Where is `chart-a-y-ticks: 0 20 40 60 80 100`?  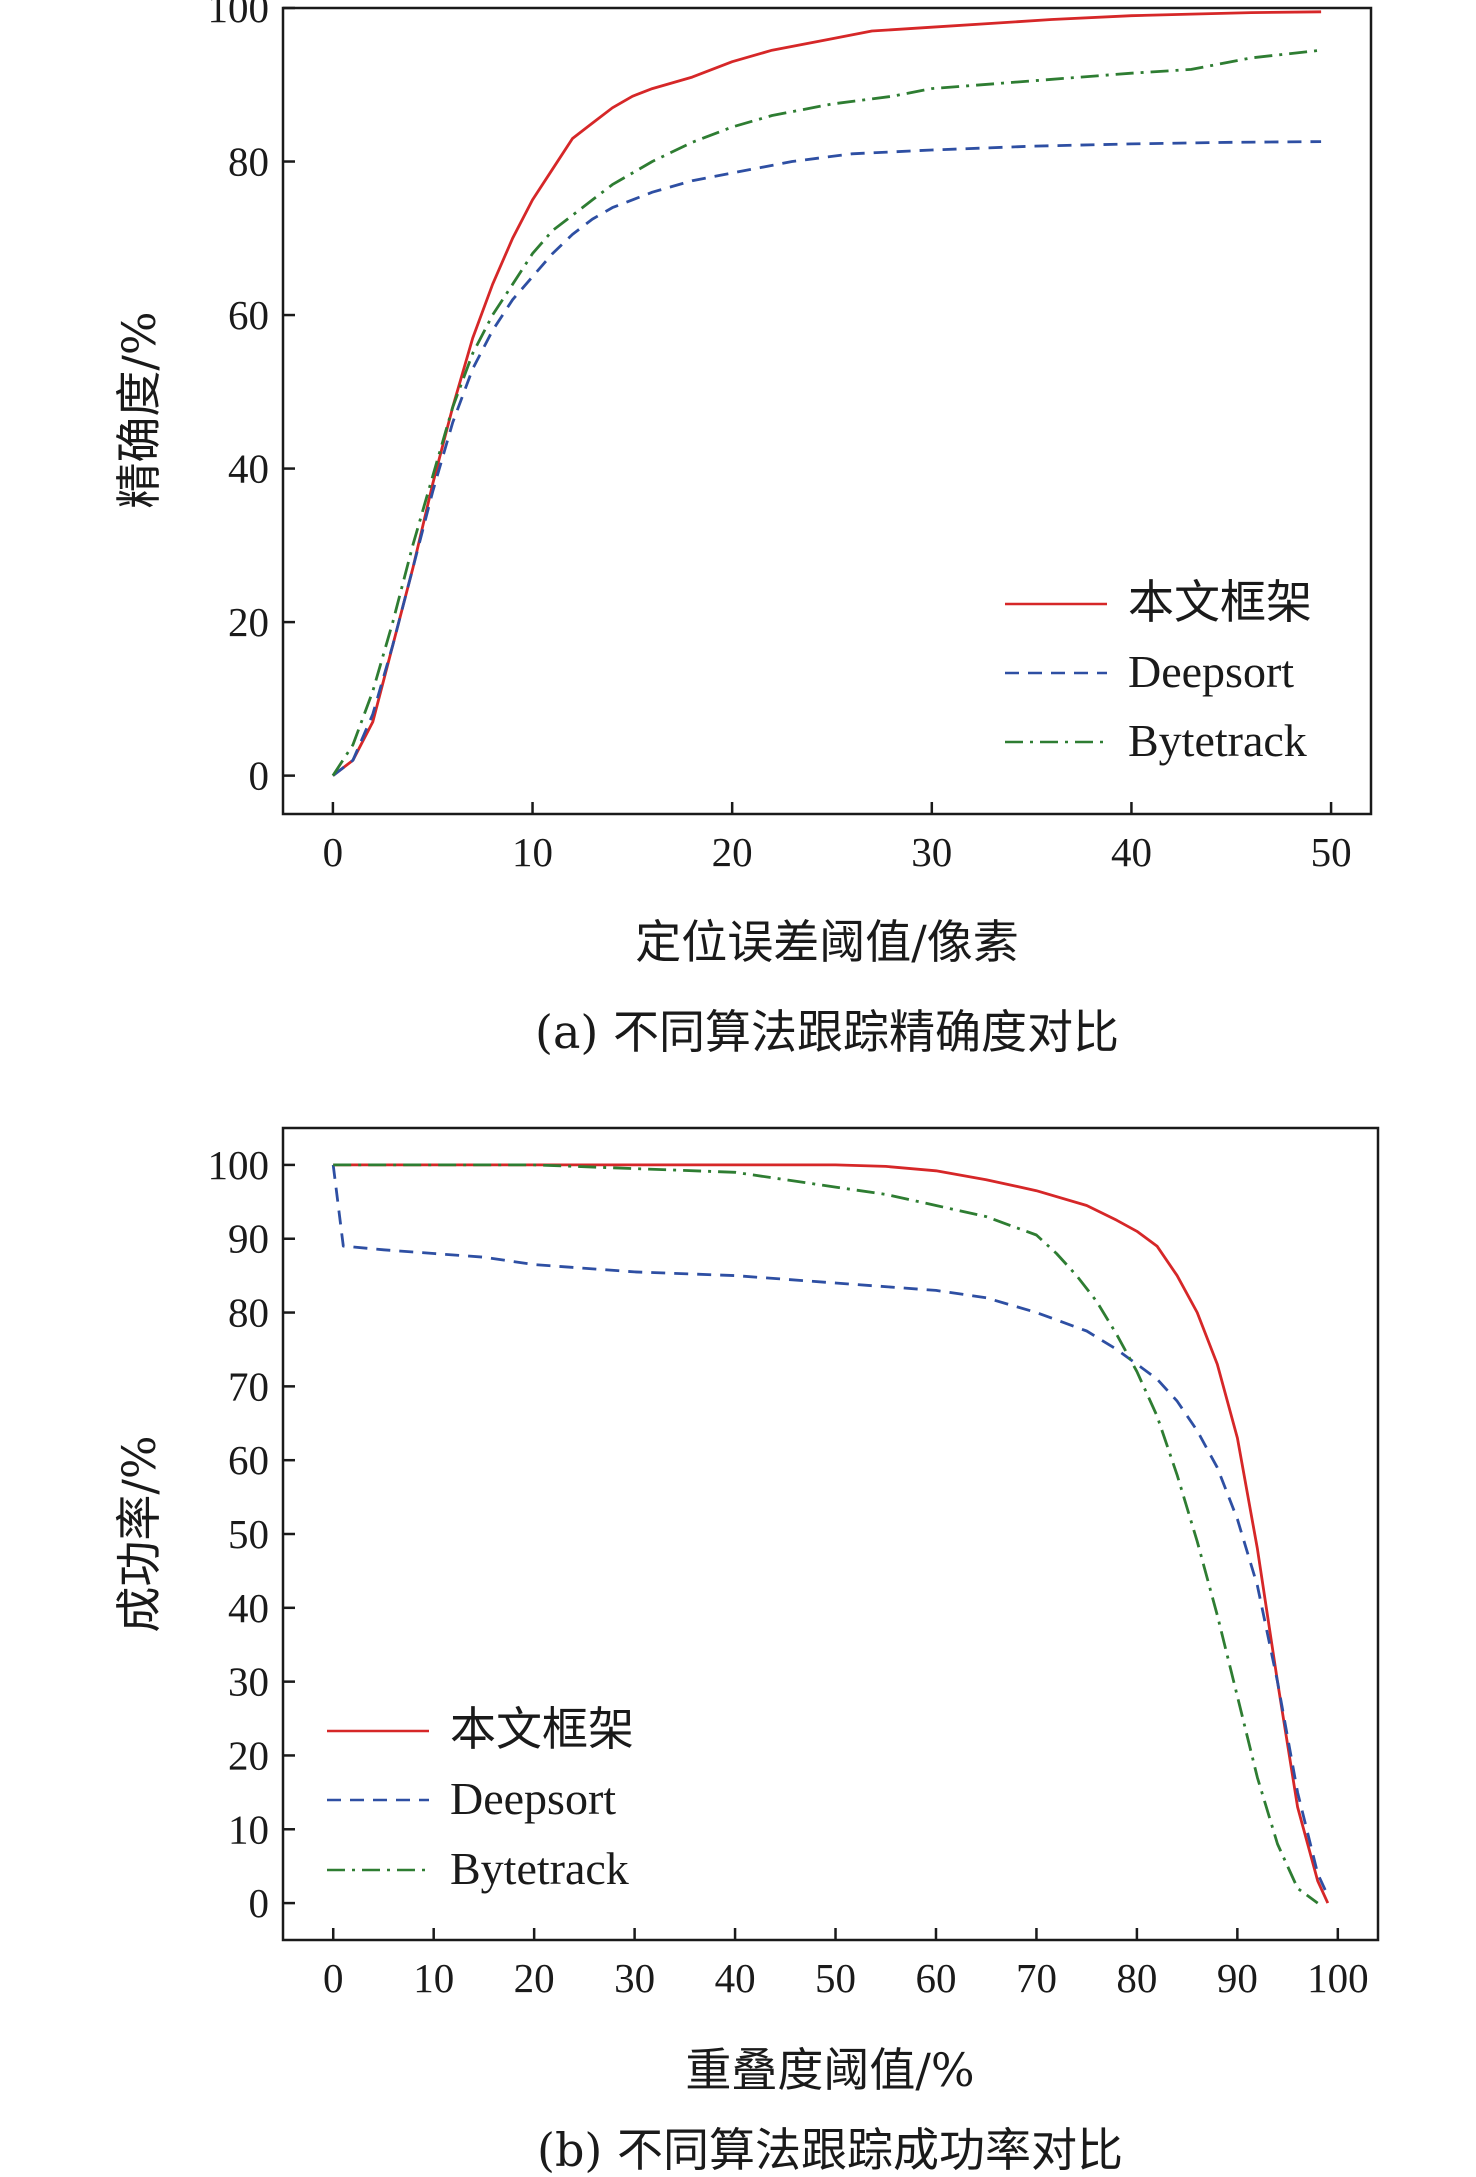 chart-a-y-ticks: 0 20 40 60 80 100 is located at coordinates (251, 399).